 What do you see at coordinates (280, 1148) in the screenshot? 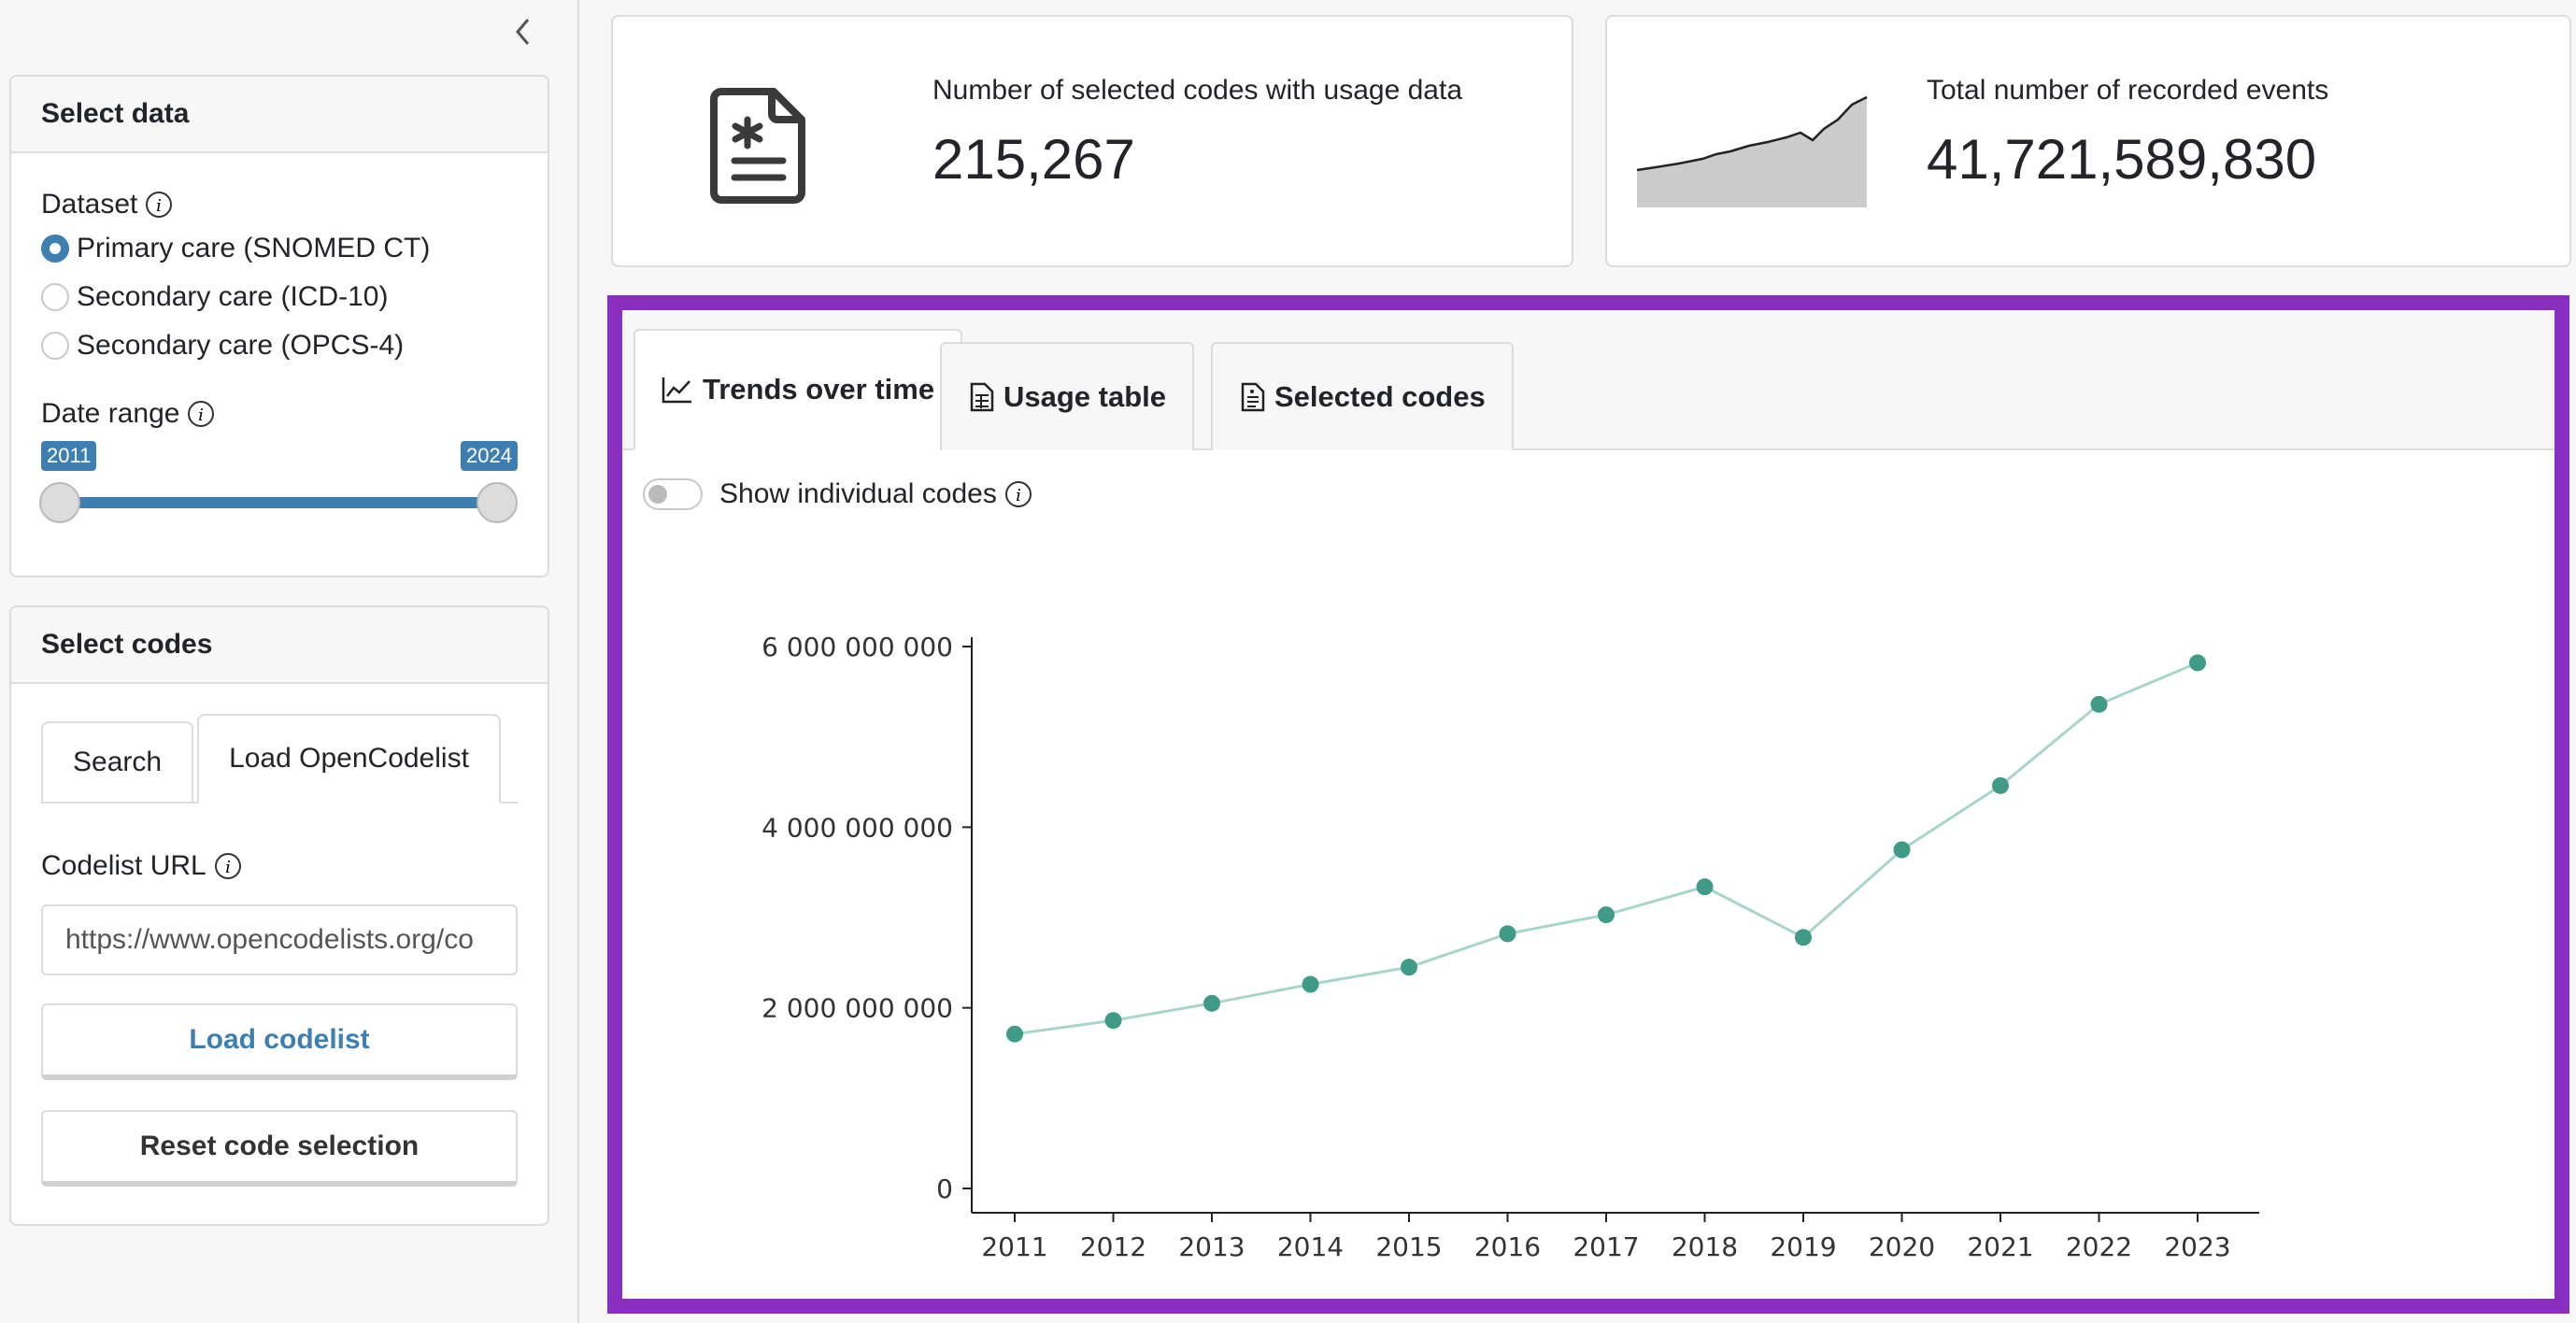
I see `reset-code-selection-button: Reset code selection` at bounding box center [280, 1148].